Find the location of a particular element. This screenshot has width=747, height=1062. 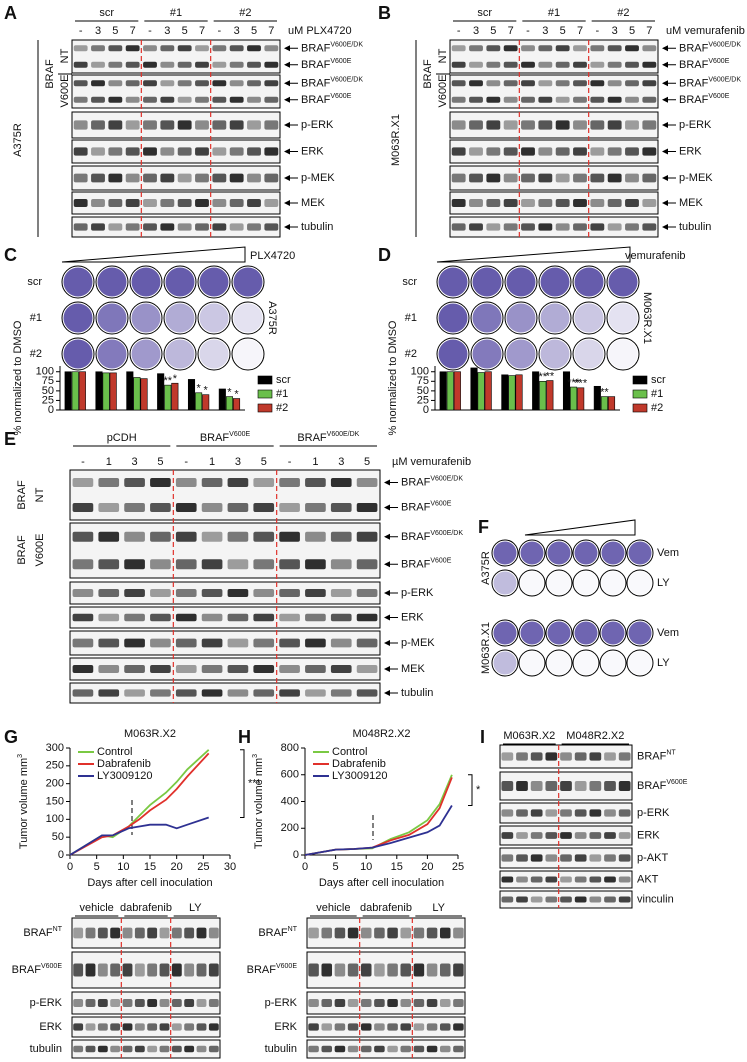

label: scr is located at coordinates (484, 13).